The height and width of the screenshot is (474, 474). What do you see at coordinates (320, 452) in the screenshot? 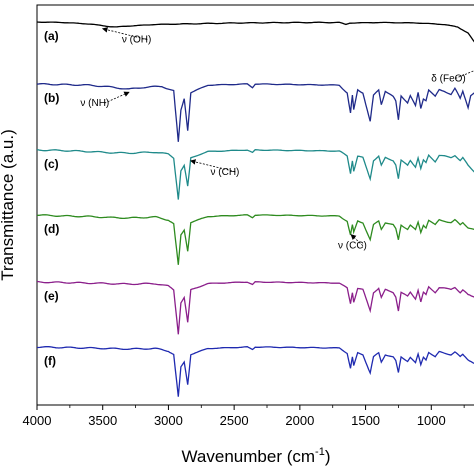
I see `x-axis-title-superscript: -1` at bounding box center [320, 452].